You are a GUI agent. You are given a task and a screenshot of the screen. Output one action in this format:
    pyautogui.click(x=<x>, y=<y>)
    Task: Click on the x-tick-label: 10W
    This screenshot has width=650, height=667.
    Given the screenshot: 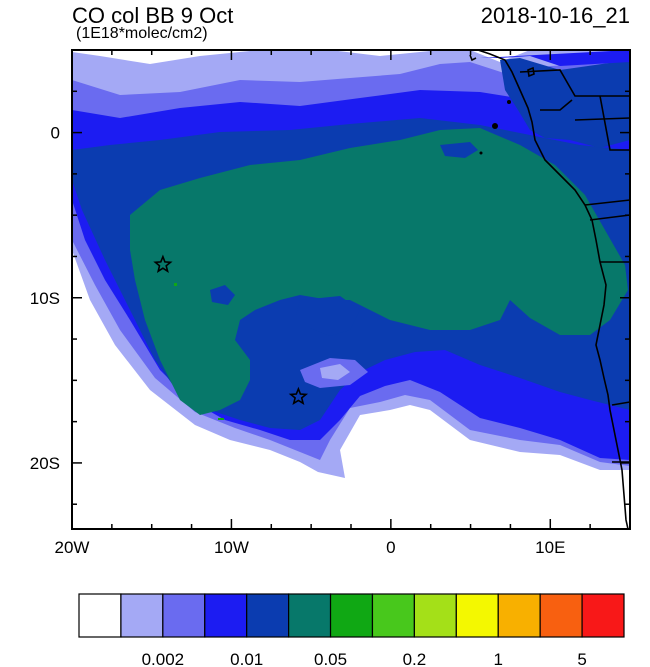 What is the action you would take?
    pyautogui.click(x=231, y=547)
    